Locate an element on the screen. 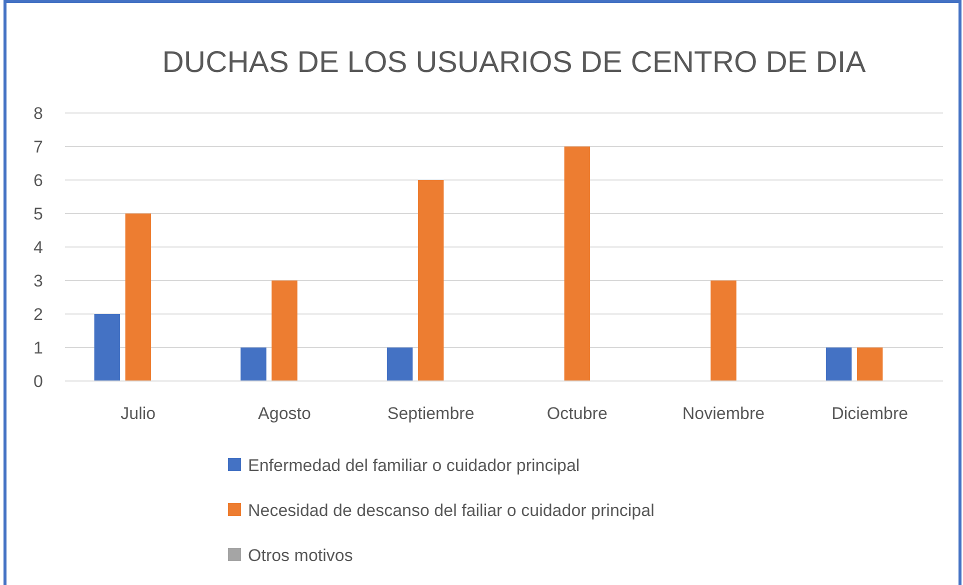 The width and height of the screenshot is (963, 585). y-tick-label: 4 is located at coordinates (38, 247).